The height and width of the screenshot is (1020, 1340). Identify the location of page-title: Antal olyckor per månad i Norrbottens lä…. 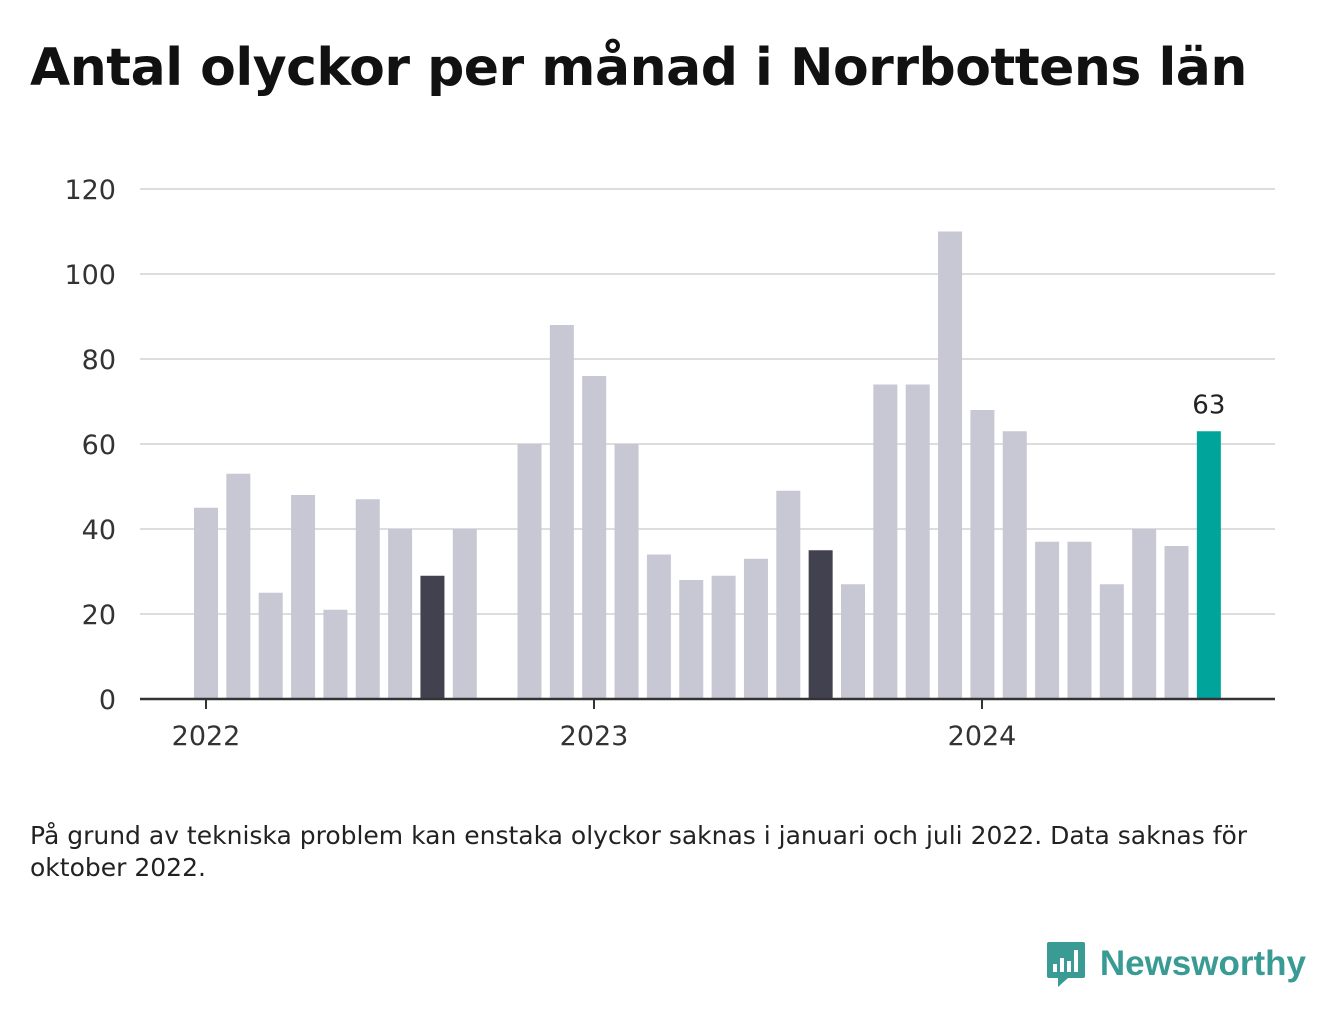
(638, 68).